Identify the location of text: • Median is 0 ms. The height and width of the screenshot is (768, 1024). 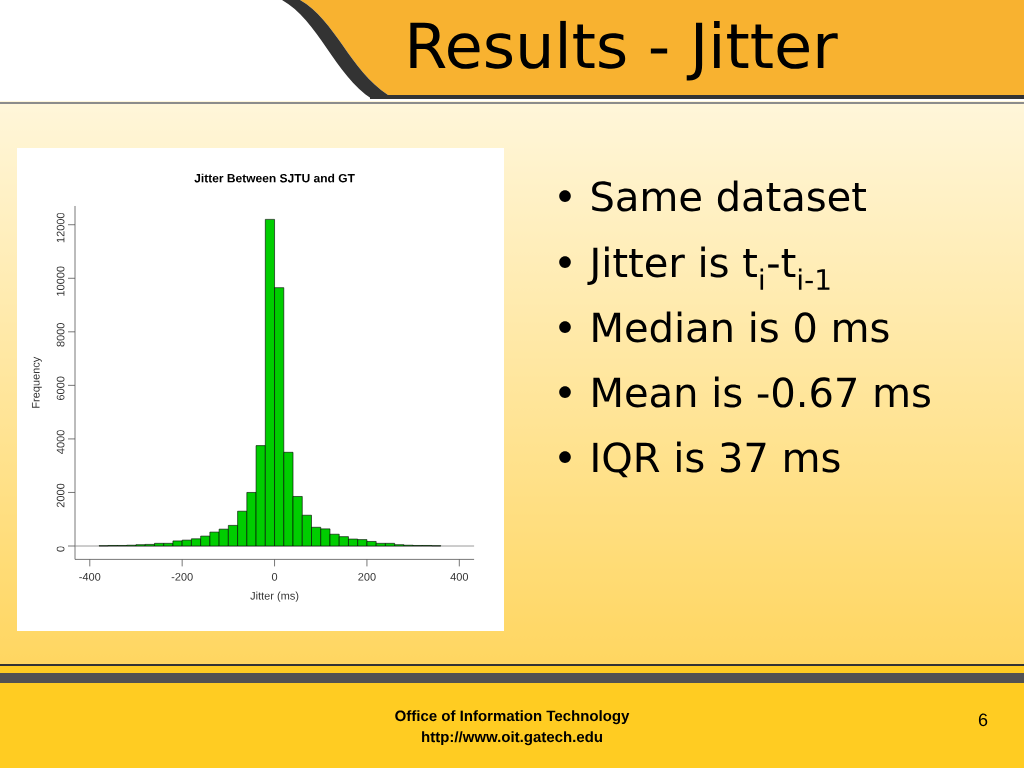
(724, 327).